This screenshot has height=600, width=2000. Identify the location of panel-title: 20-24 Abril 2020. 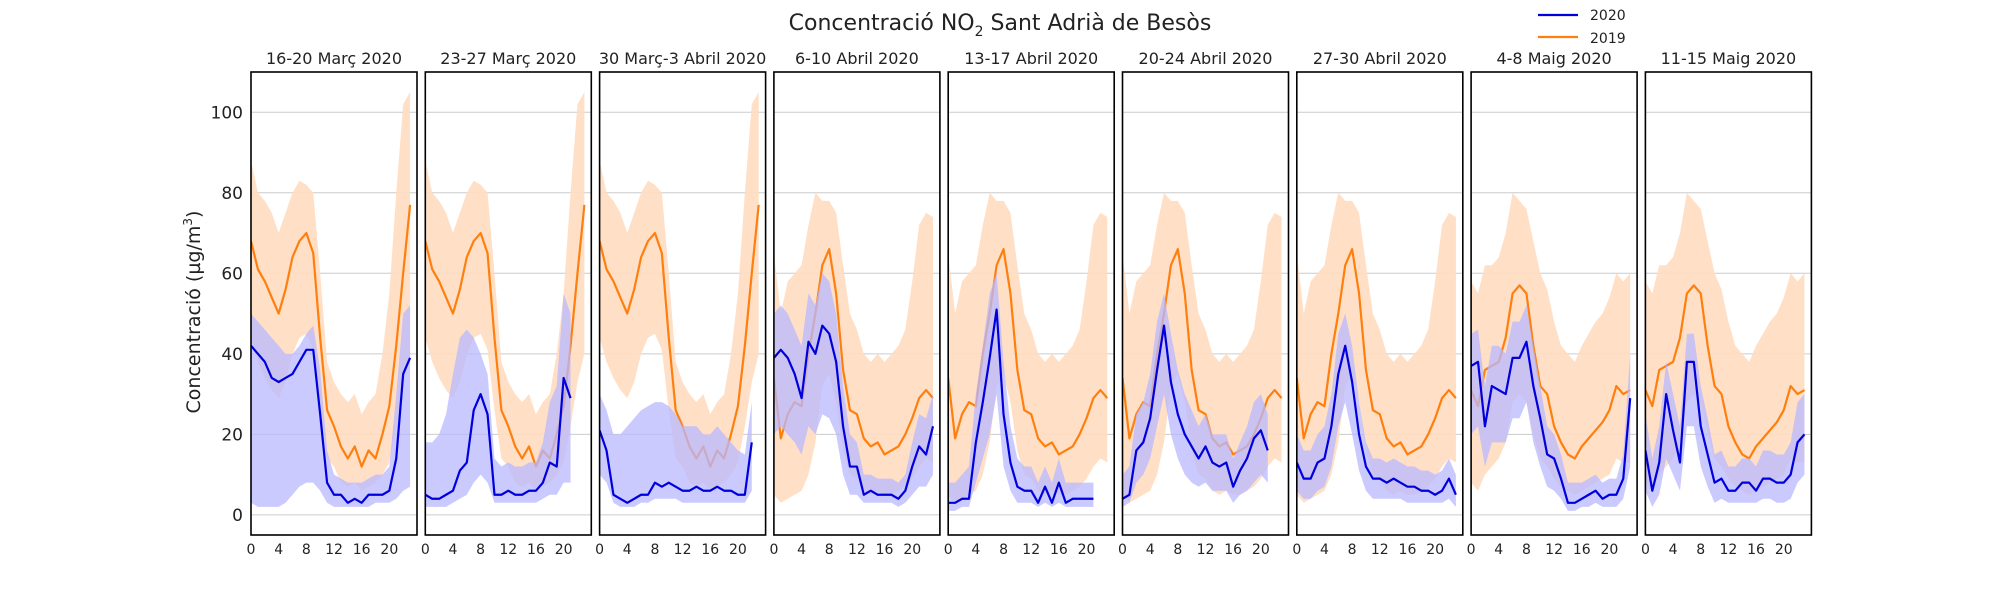
(1206, 58).